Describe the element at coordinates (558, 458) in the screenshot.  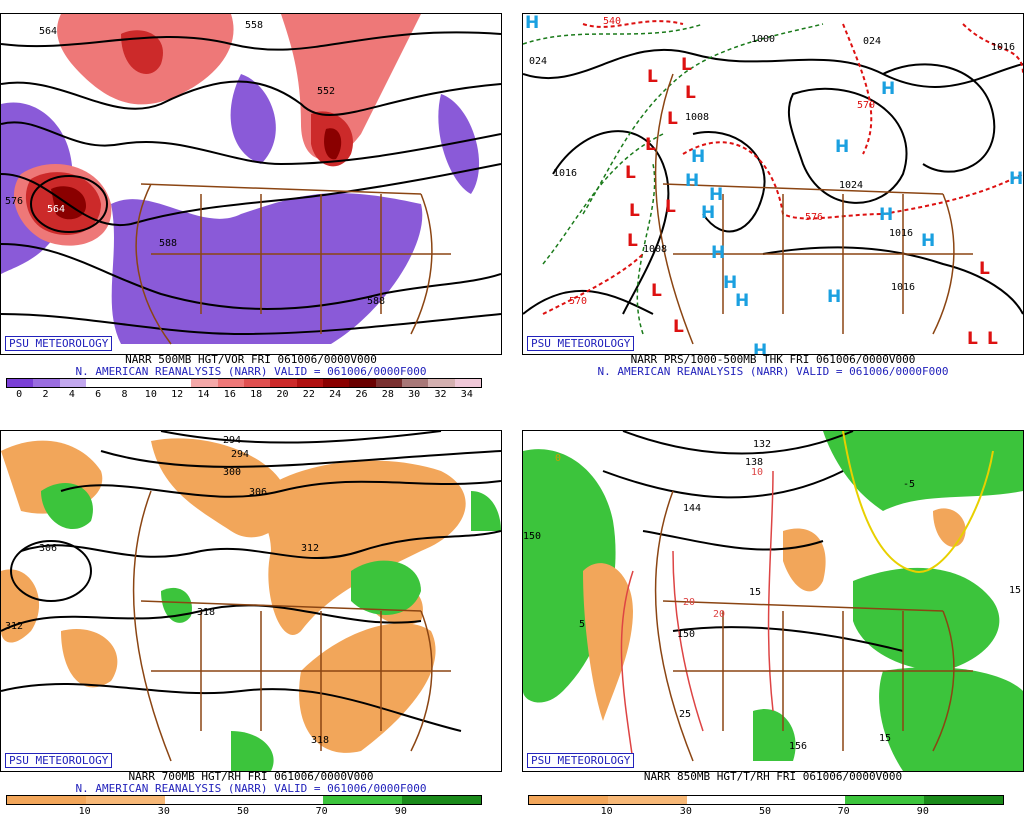
I see `svg-text: 0` at that location.